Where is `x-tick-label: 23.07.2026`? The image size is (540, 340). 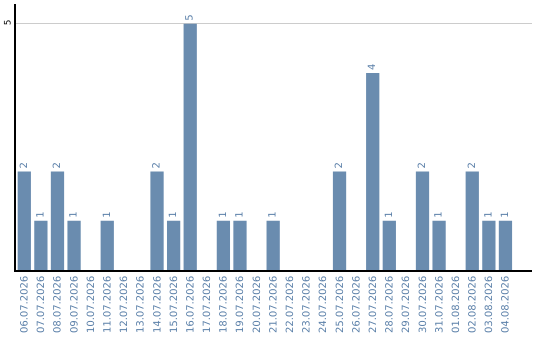
x-tick-label: 23.07.2026 is located at coordinates (307, 305).